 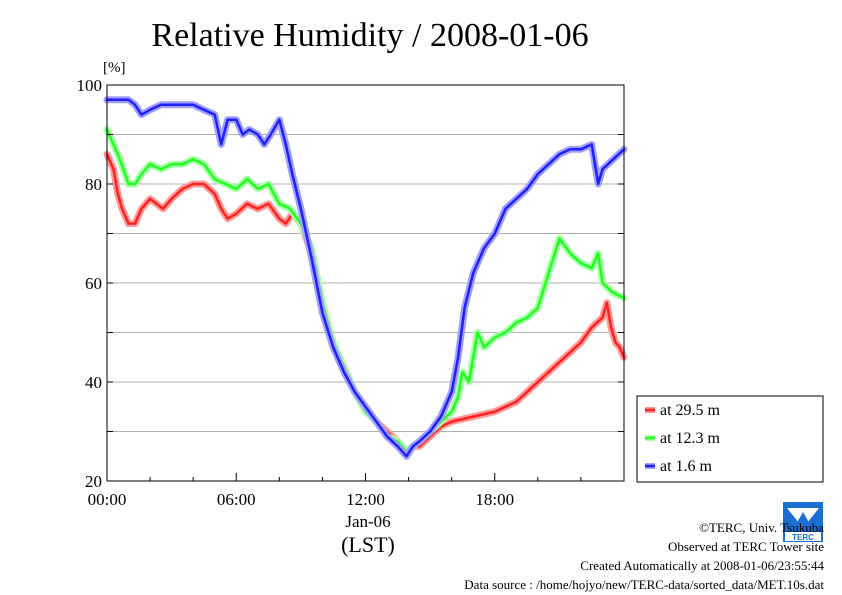 What do you see at coordinates (367, 521) in the screenshot?
I see `x-axis-date-label: Jan-06` at bounding box center [367, 521].